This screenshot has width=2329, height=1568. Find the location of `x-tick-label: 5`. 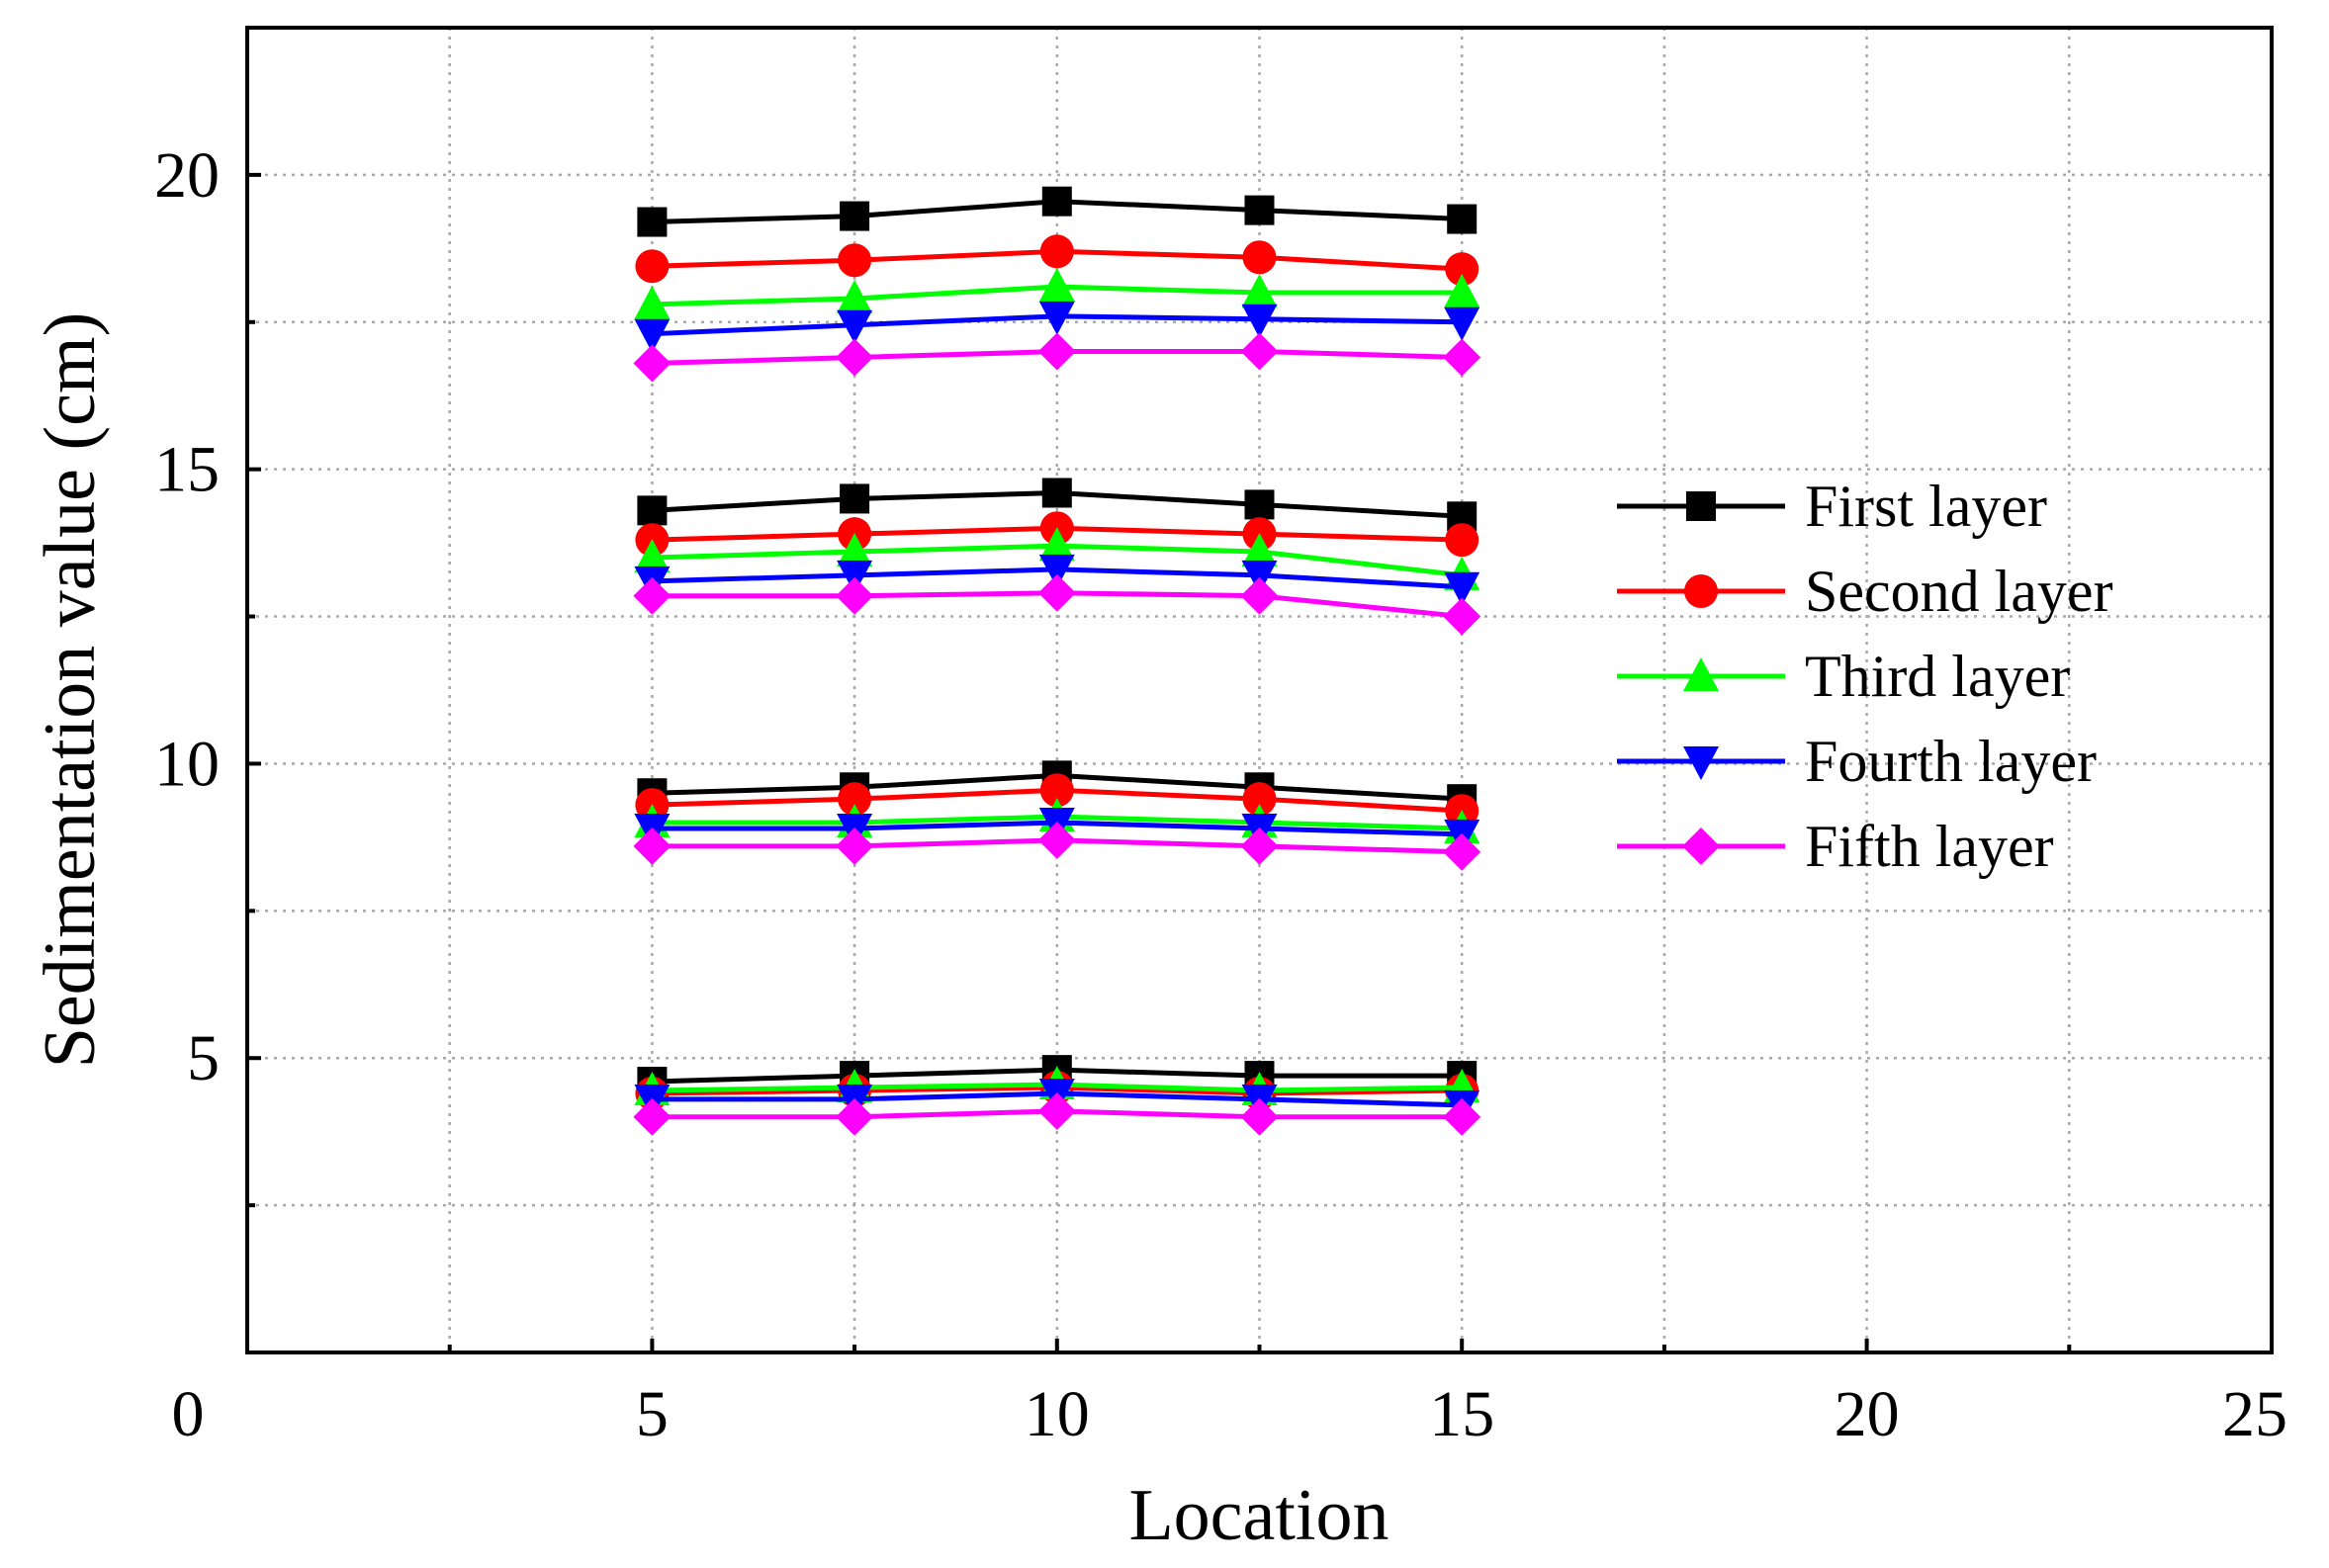

x-tick-label: 5 is located at coordinates (652, 1414).